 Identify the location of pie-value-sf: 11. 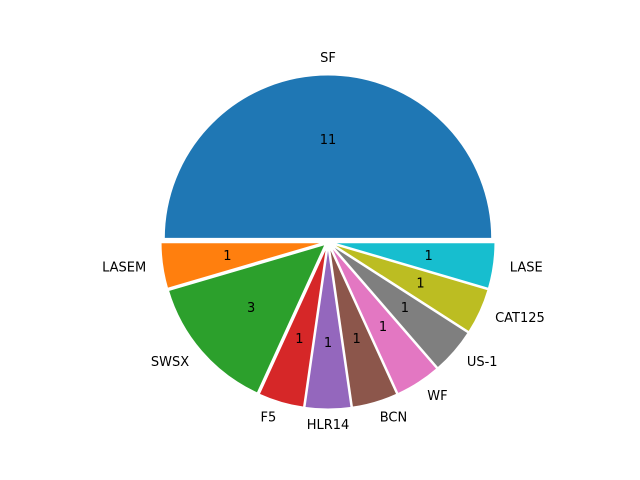
(328, 140).